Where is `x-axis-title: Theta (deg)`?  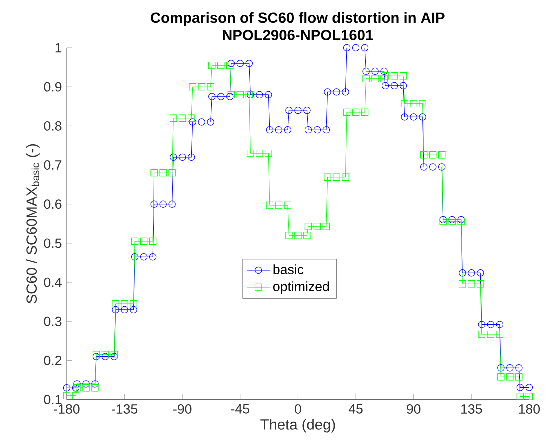 x-axis-title: Theta (deg) is located at coordinates (298, 426).